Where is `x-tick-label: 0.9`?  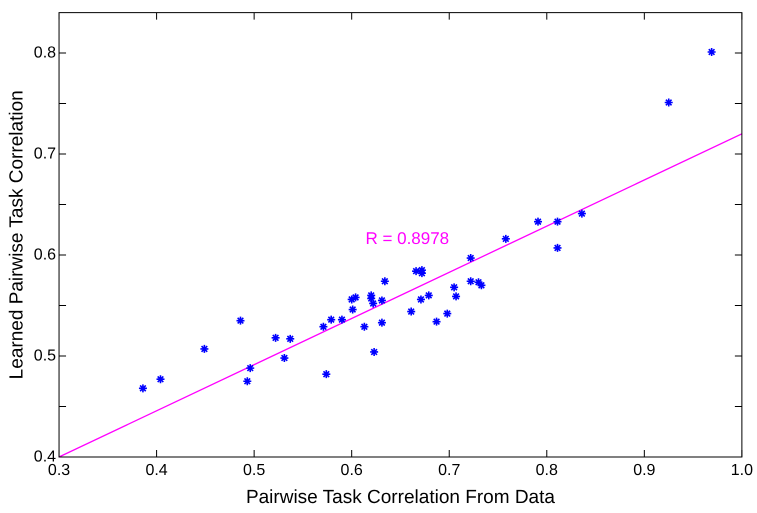
x-tick-label: 0.9 is located at coordinates (644, 471).